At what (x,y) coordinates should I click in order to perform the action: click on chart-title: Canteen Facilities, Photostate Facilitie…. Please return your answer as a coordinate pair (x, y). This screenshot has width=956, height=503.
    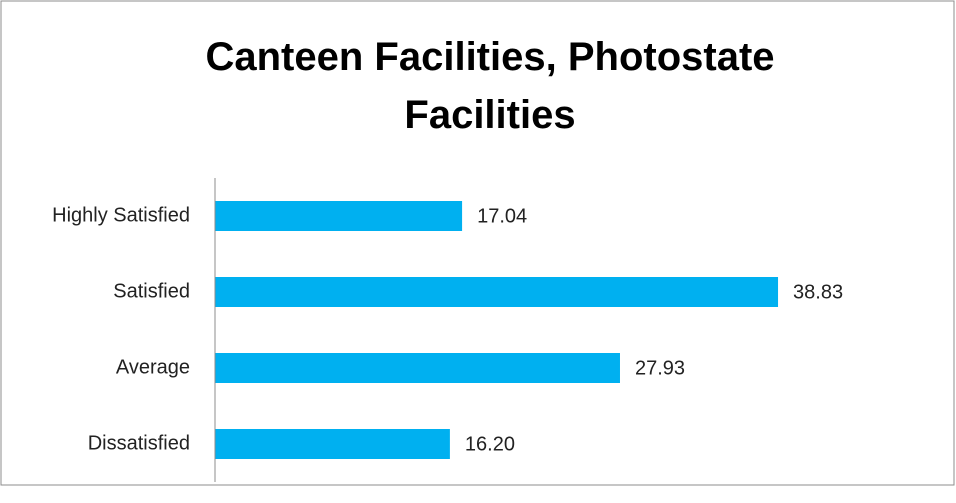
    Looking at the image, I should click on (490, 86).